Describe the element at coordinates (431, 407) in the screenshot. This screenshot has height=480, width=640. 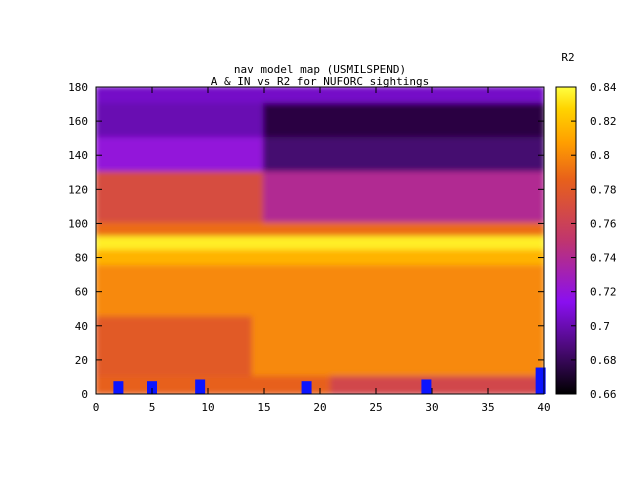
I see `x-tick-label: 30` at that location.